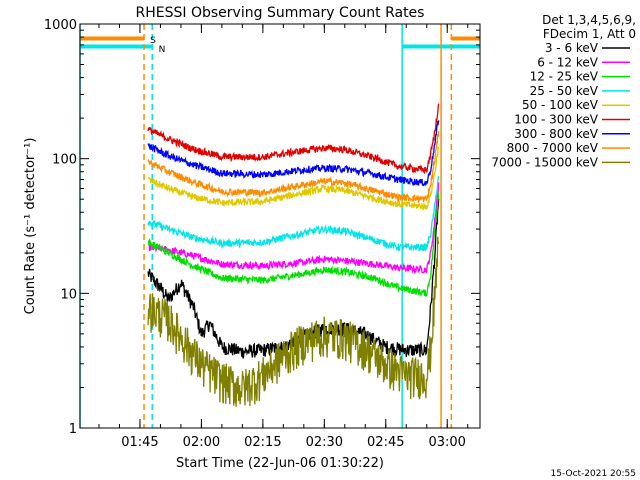 Image resolution: width=640 pixels, height=480 pixels. I want to click on legend-label-8: 7000 - 15000 keV, so click(544, 162).